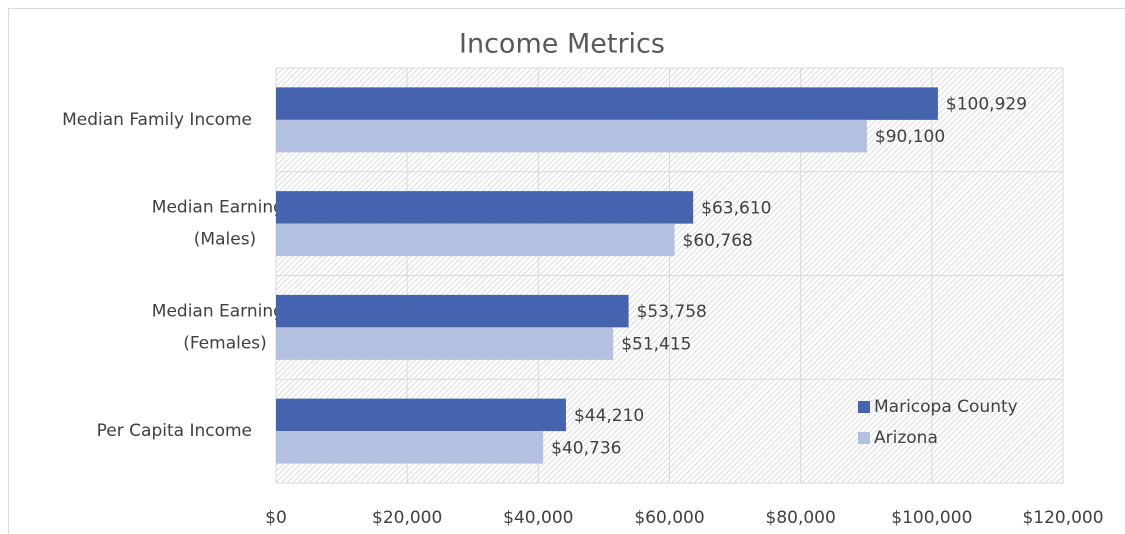  What do you see at coordinates (538, 518) in the screenshot?
I see `x-tick-label: $40,000` at bounding box center [538, 518].